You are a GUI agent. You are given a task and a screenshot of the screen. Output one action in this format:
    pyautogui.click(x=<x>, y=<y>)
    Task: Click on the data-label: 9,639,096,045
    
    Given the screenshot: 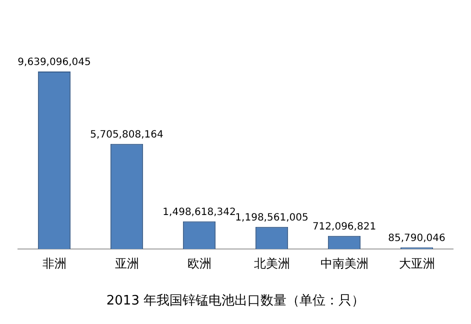 What is the action you would take?
    pyautogui.click(x=54, y=62)
    